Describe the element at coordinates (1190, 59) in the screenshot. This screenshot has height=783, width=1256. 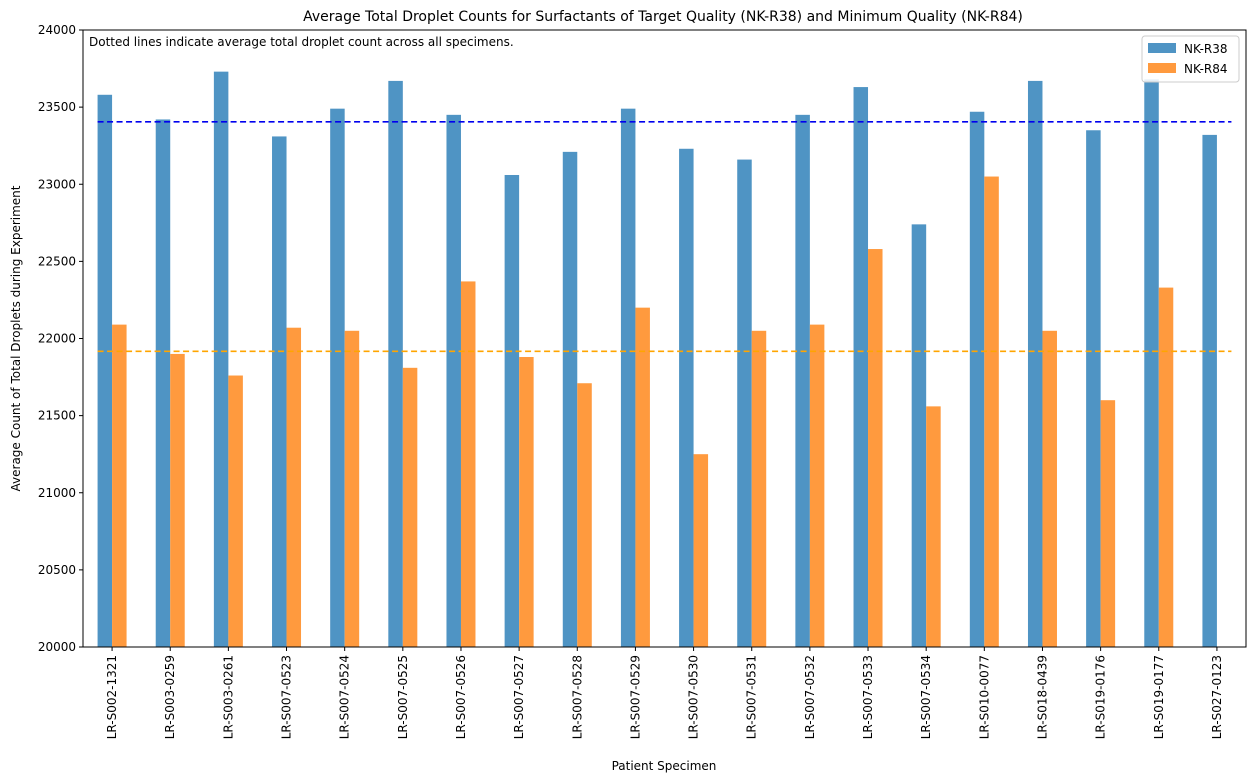
I see `legend: NK-R38 NK-R84` at that location.